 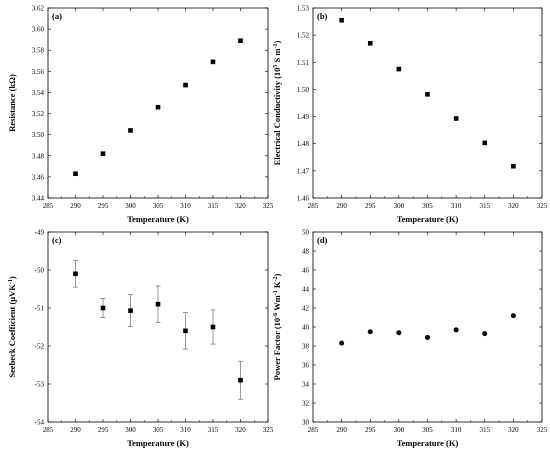 What do you see at coordinates (306, 328) in the screenshot?
I see `y-tick-label: 40` at bounding box center [306, 328].